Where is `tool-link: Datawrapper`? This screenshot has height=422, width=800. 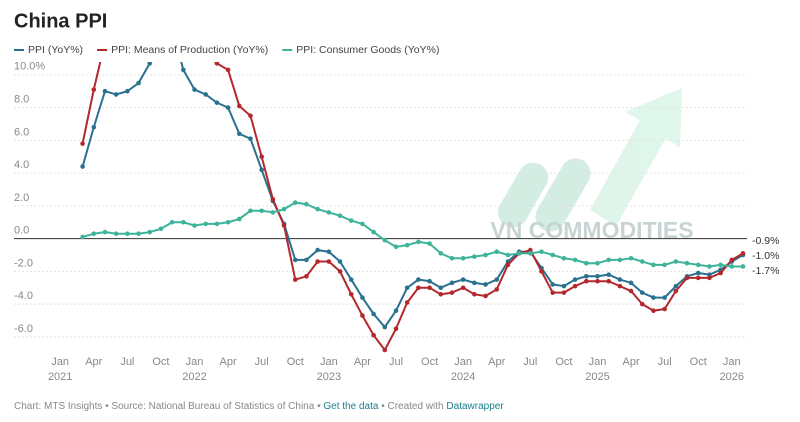
tool-link: Datawrapper is located at coordinates (475, 406).